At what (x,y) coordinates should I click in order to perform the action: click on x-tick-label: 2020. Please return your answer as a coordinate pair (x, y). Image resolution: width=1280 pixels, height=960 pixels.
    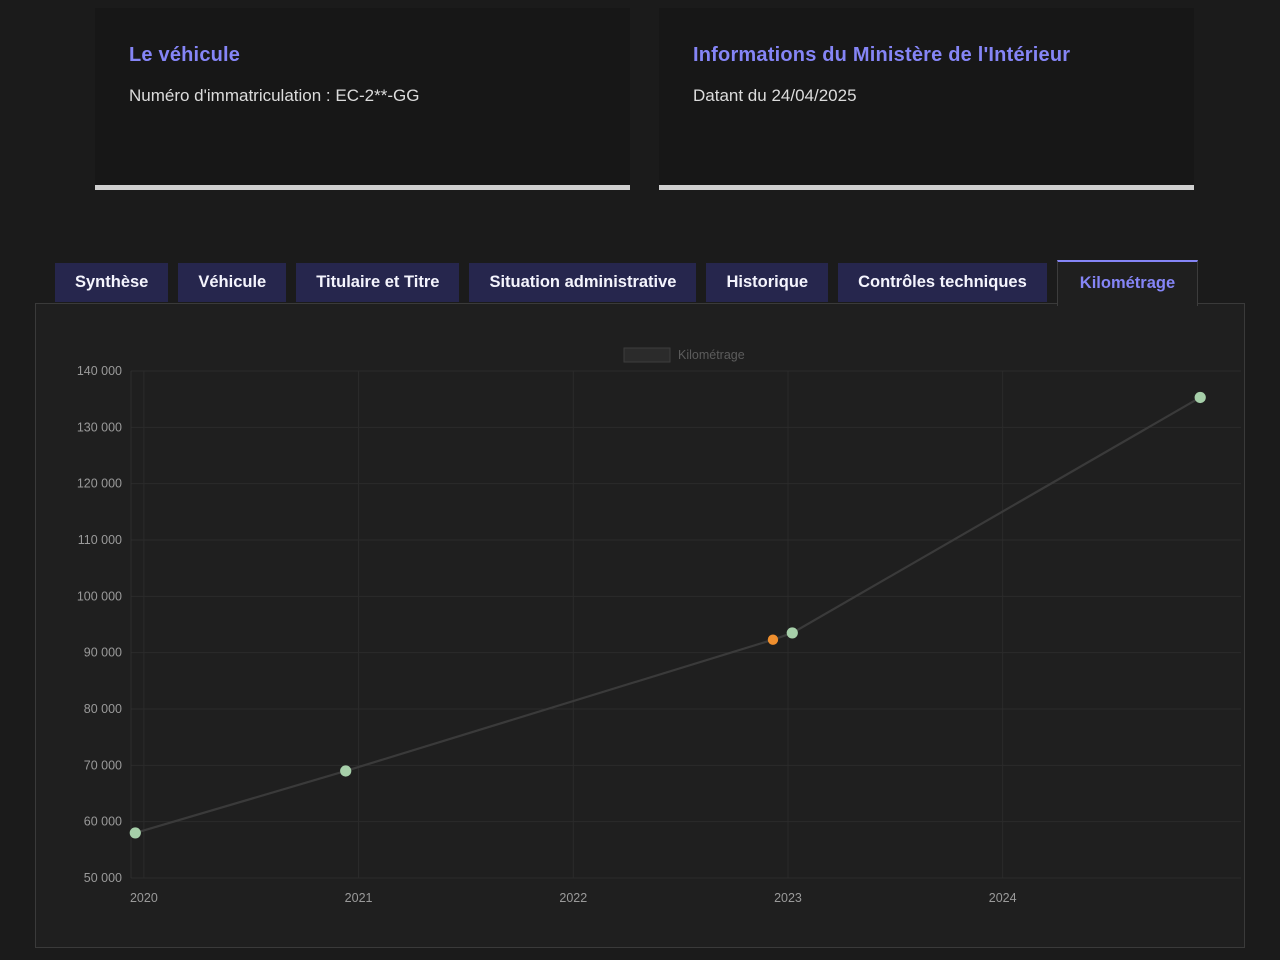
    Looking at the image, I should click on (144, 898).